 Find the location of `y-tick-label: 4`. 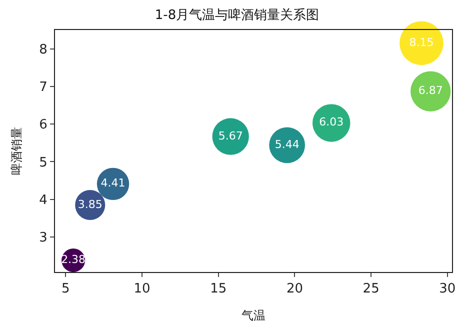

y-tick-label: 4 is located at coordinates (43, 200).